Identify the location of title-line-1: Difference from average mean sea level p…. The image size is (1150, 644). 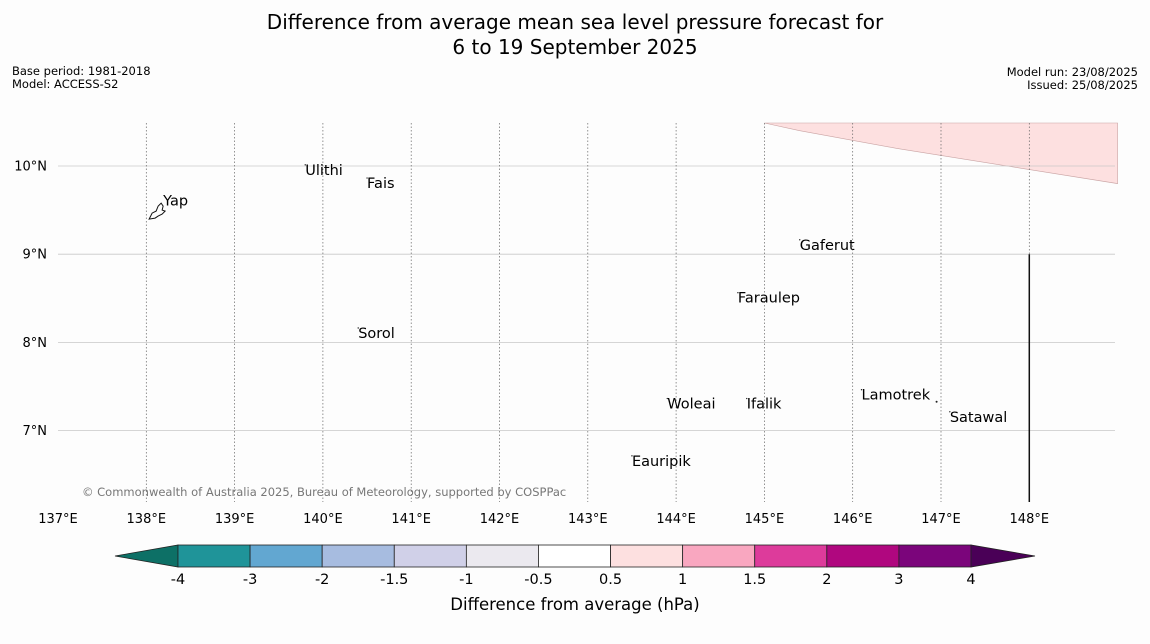
(575, 22).